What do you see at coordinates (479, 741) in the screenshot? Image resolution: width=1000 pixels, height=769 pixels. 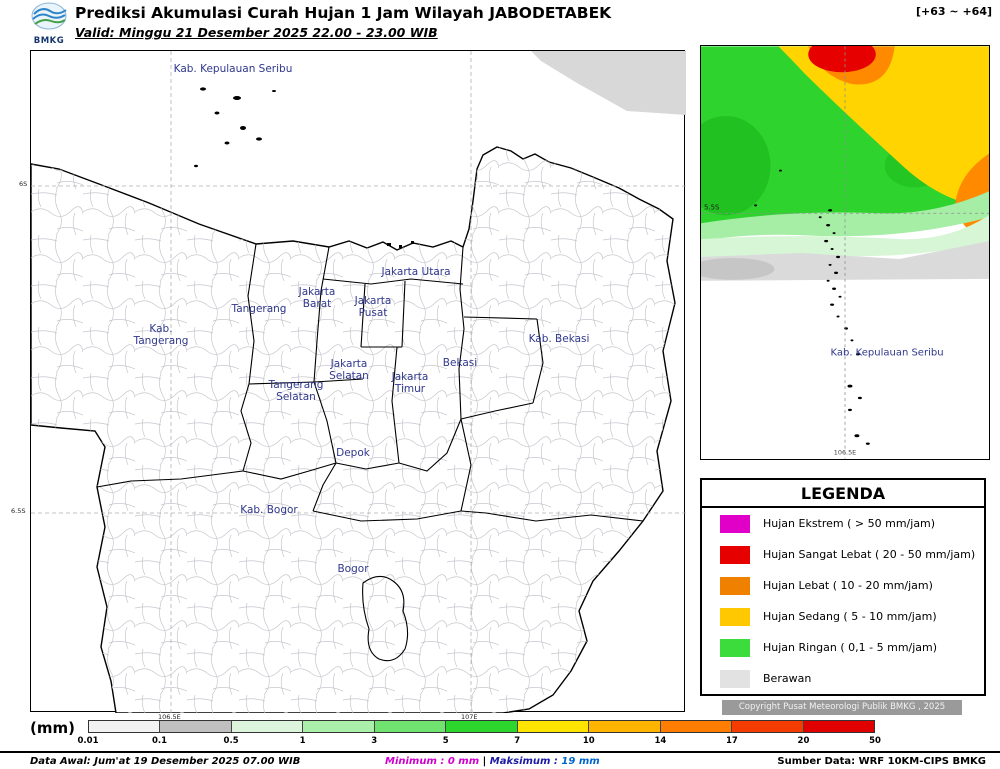 I see `colorbar-ticks: 0.01 0.1 0.5 1 3 5 7 10 14 17 20 50` at bounding box center [479, 741].